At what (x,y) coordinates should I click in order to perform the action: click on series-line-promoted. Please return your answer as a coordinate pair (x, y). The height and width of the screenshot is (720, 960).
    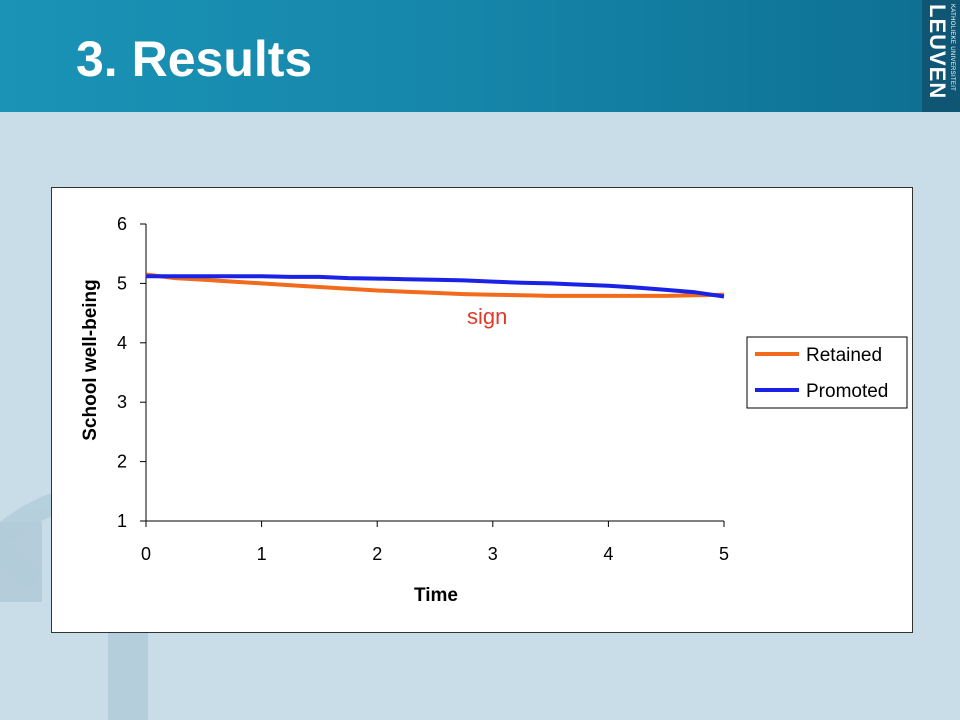
    Looking at the image, I should click on (435, 286).